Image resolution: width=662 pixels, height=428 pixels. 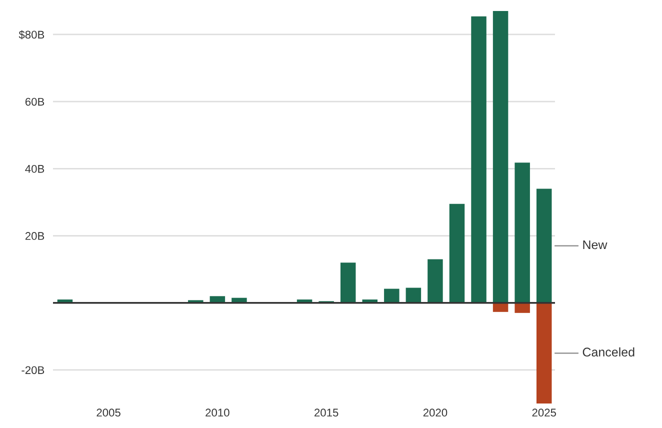 I want to click on y-tick-label: 20B, so click(x=34, y=236).